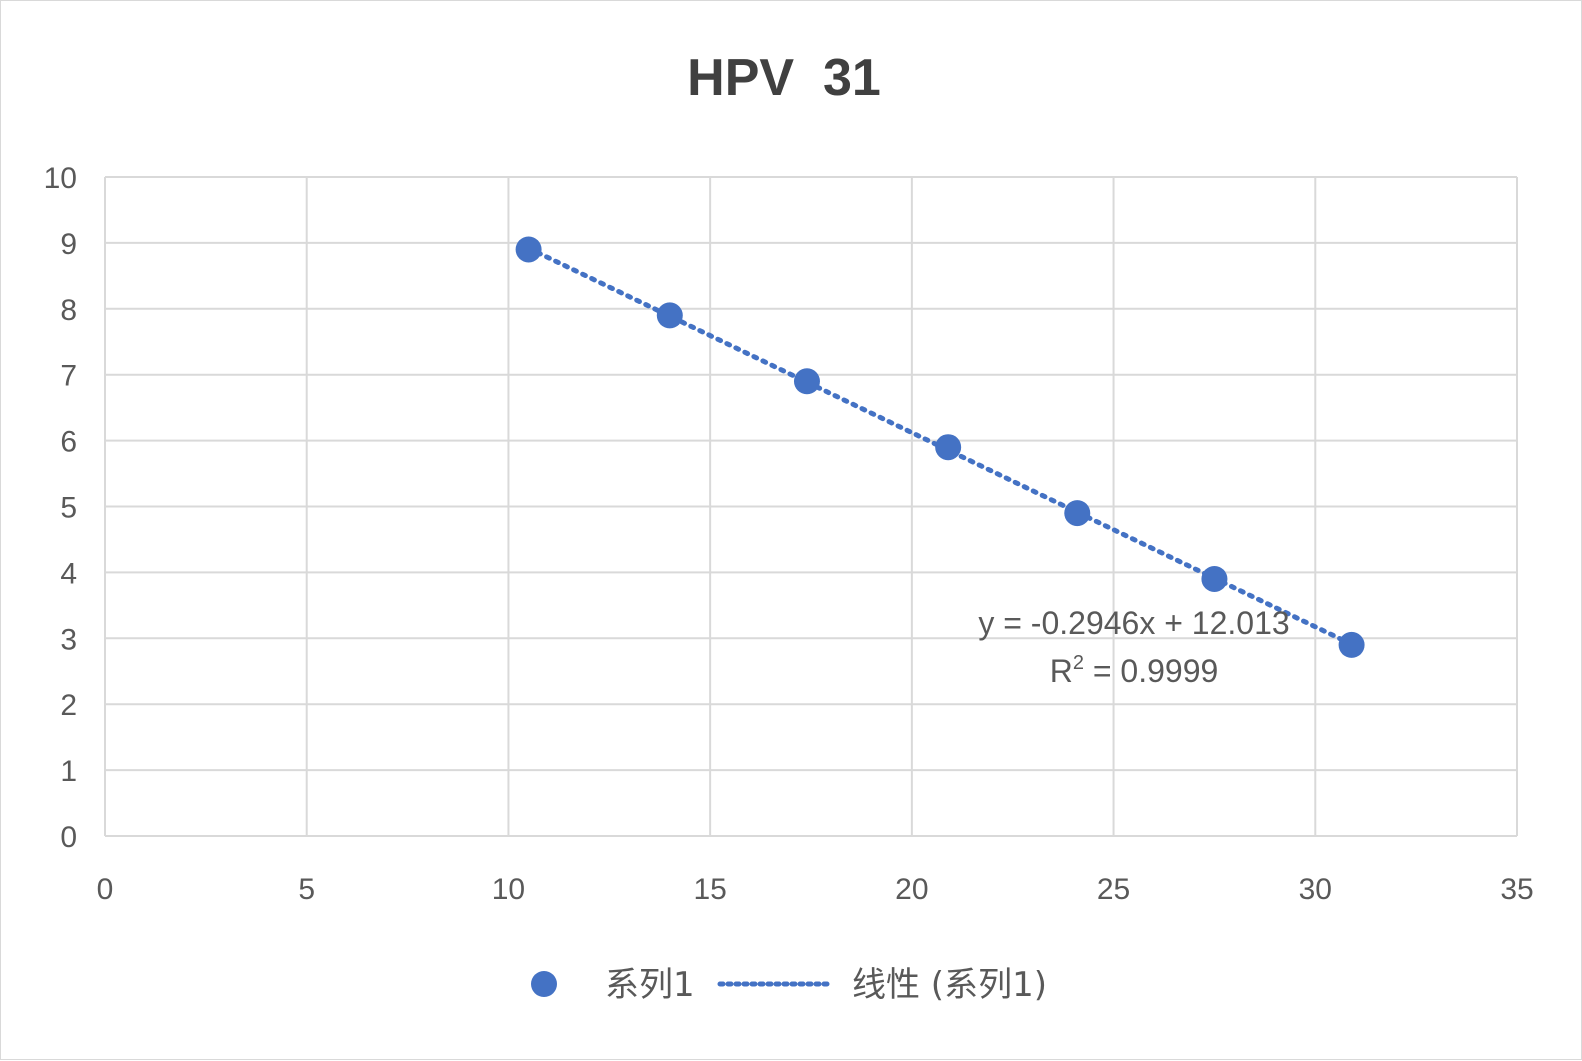 The height and width of the screenshot is (1061, 1582). I want to click on legend-label-series1: 系列1, so click(650, 985).